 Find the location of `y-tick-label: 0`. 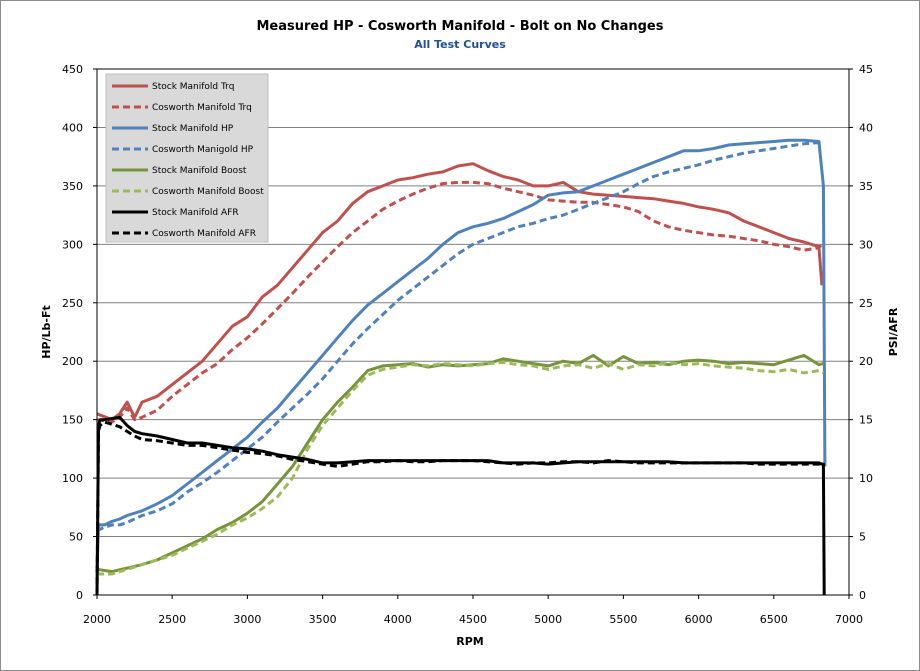

y-tick-label: 0 is located at coordinates (79, 595).